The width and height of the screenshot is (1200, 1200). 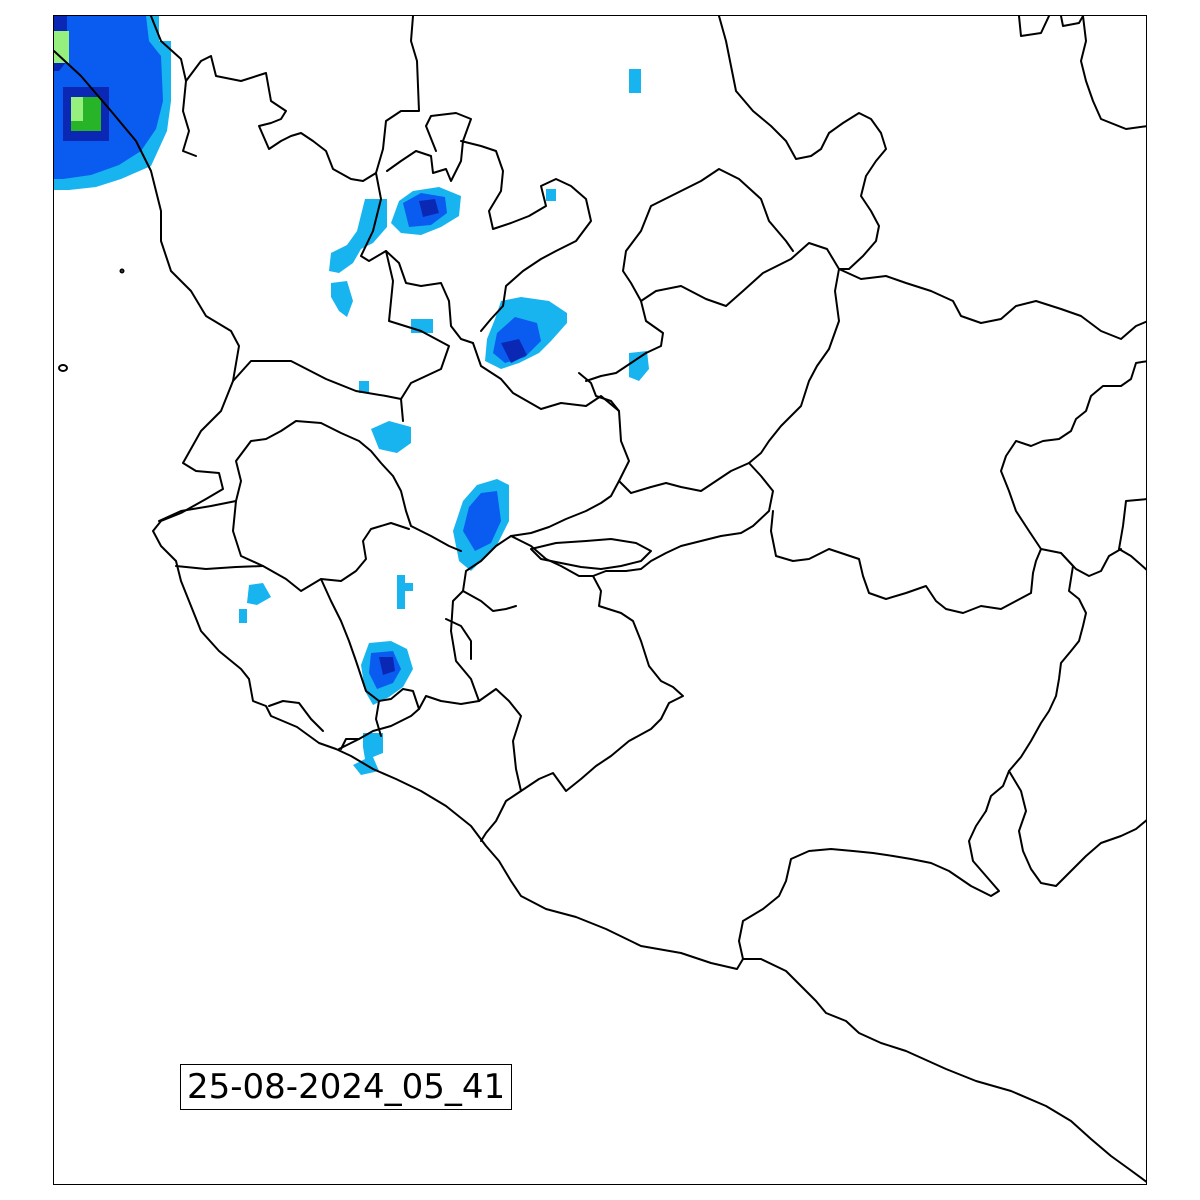 I want to click on state-border-michoacan-north, so click(x=581, y=683).